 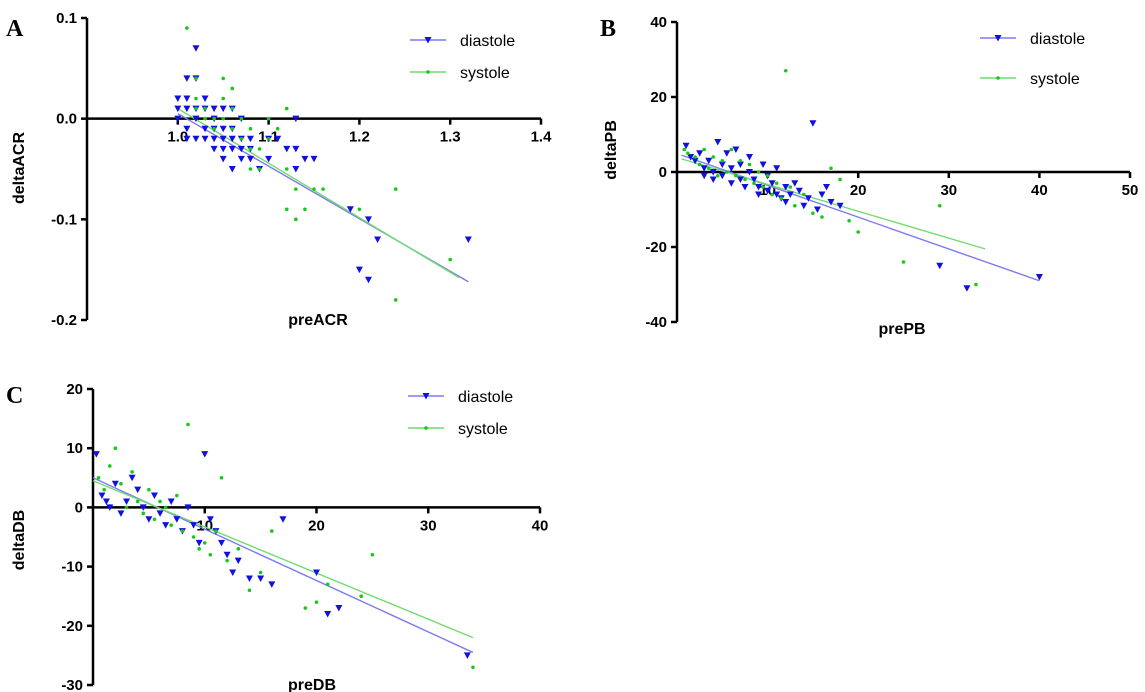 I want to click on panel-b-x-tick-label: 30, so click(x=948, y=190).